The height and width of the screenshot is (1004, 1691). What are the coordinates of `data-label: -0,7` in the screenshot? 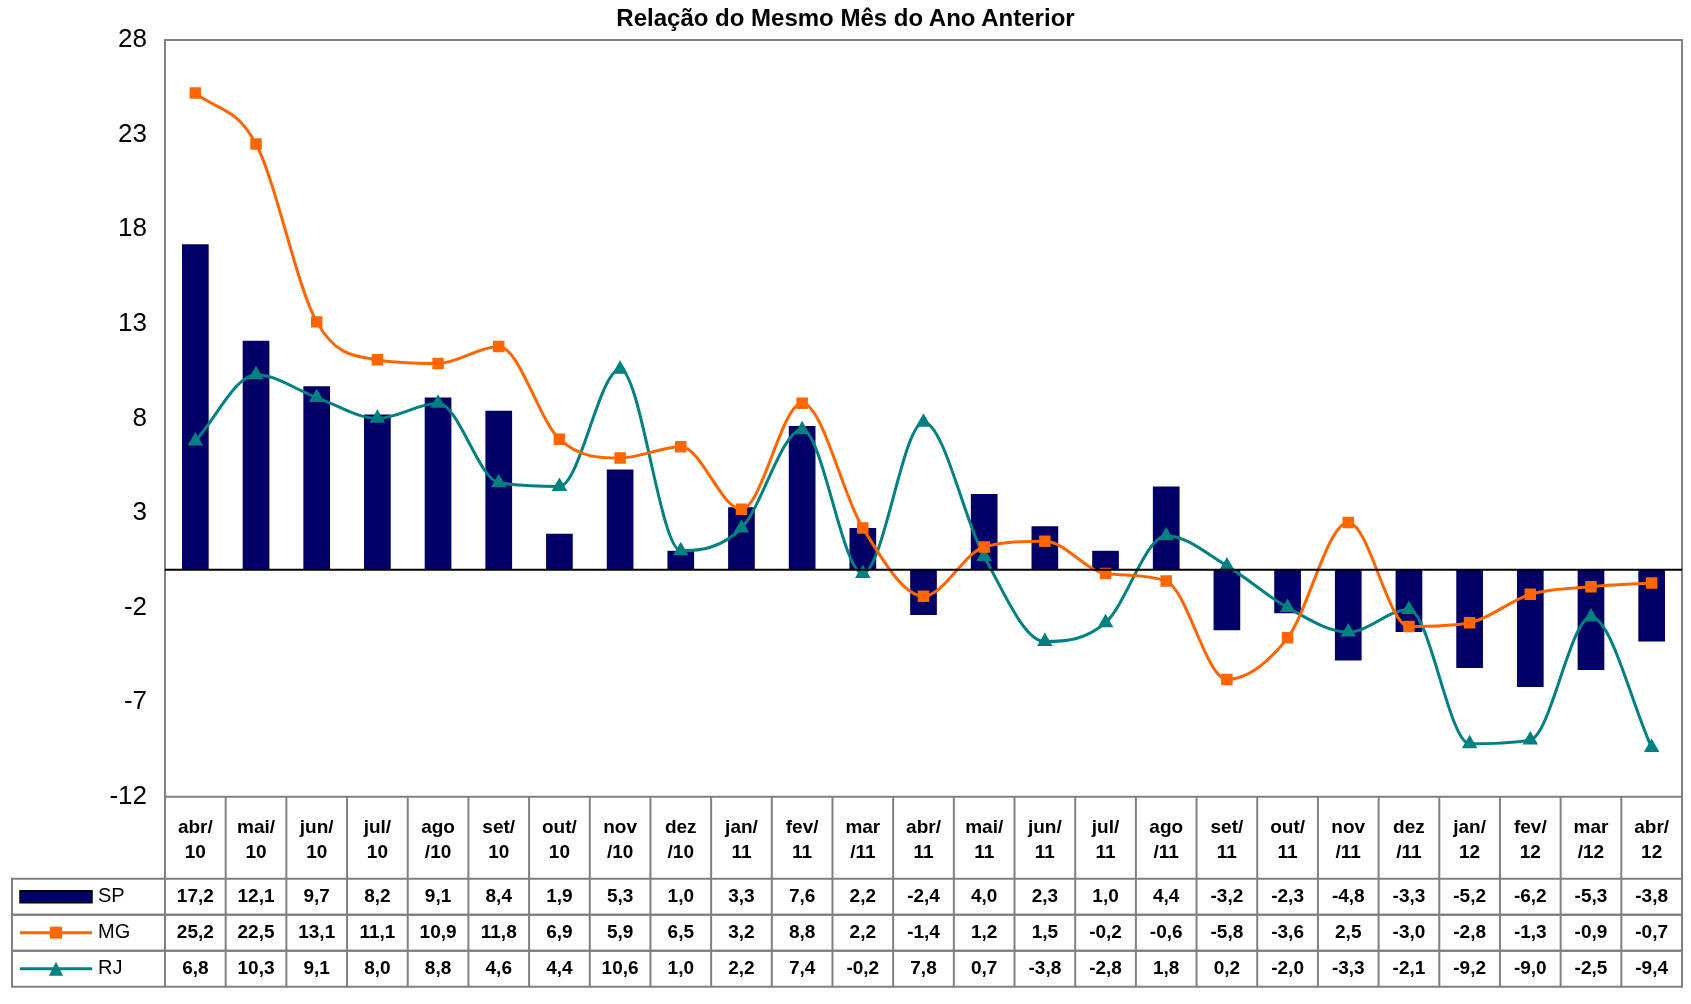 It's located at (1652, 931).